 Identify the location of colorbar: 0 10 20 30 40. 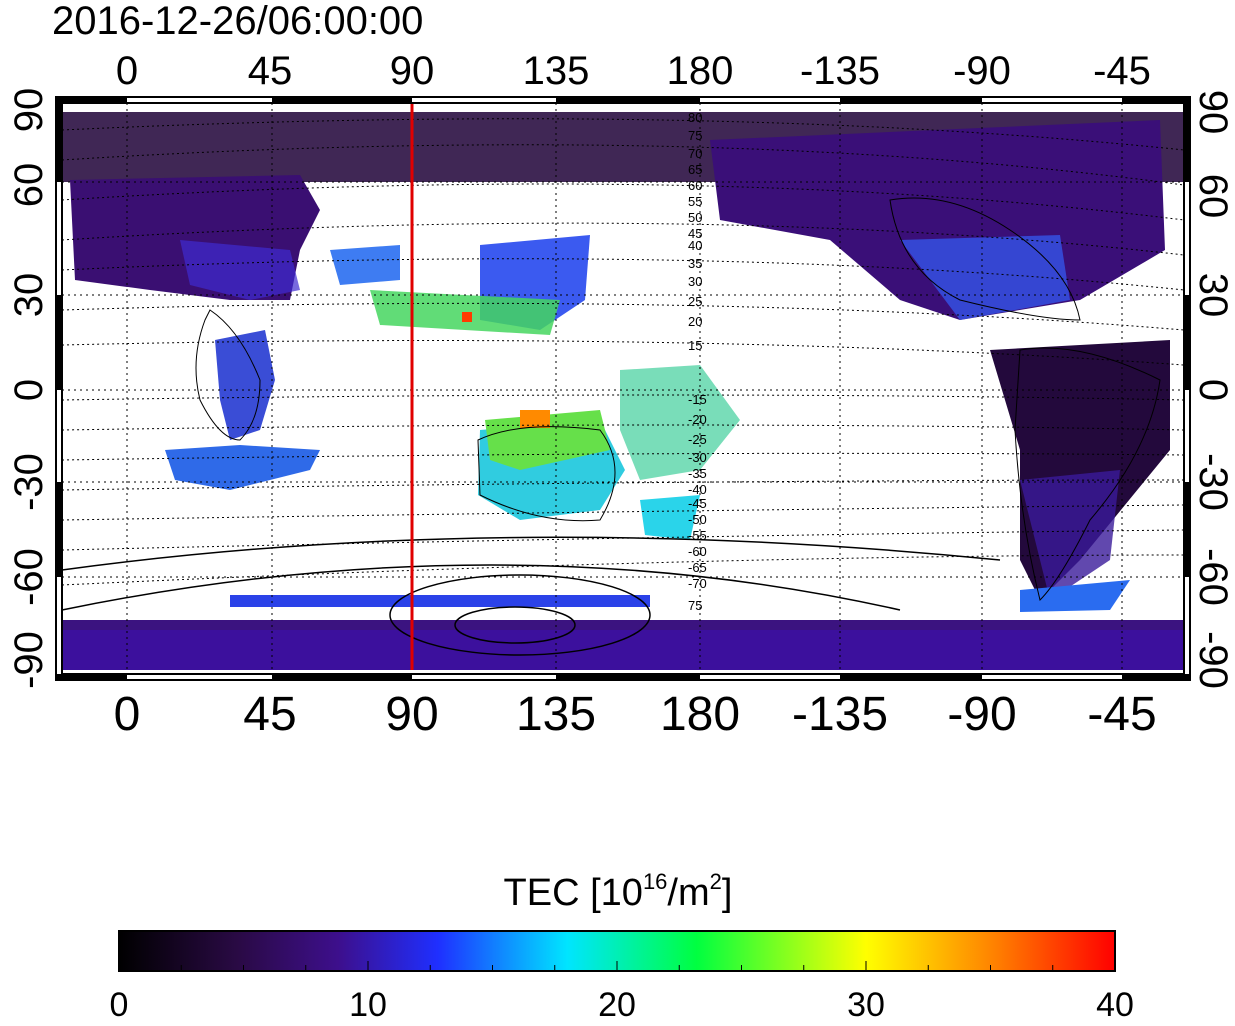
(622, 977).